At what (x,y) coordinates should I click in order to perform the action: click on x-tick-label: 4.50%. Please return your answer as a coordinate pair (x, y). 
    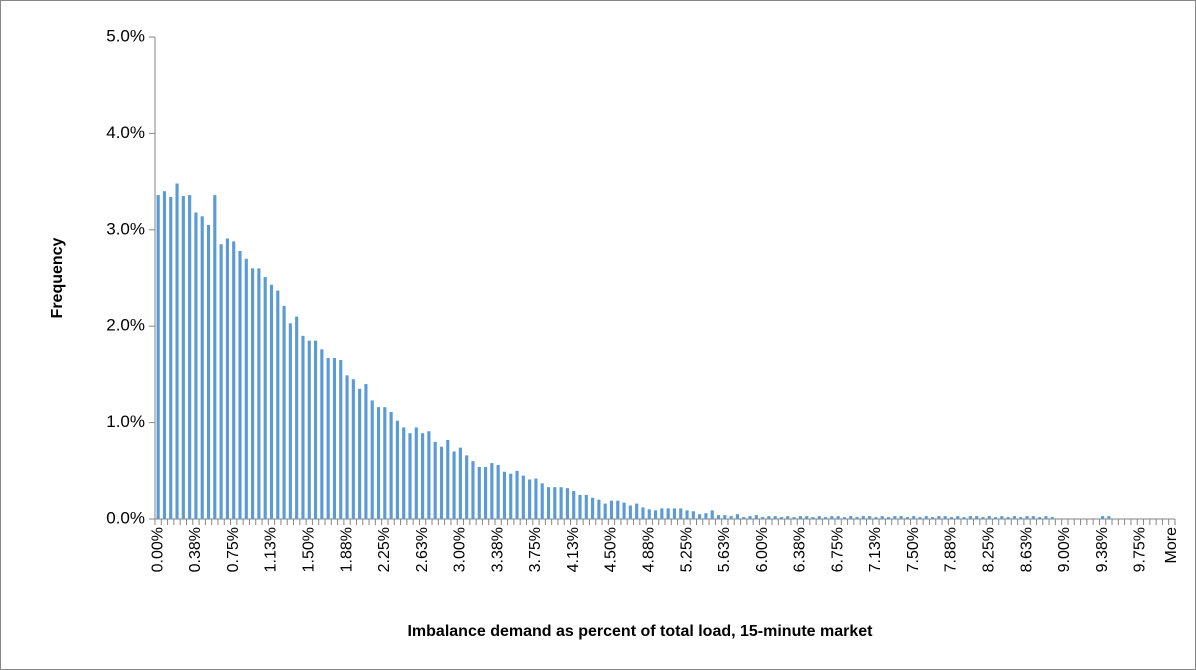
    Looking at the image, I should click on (611, 549).